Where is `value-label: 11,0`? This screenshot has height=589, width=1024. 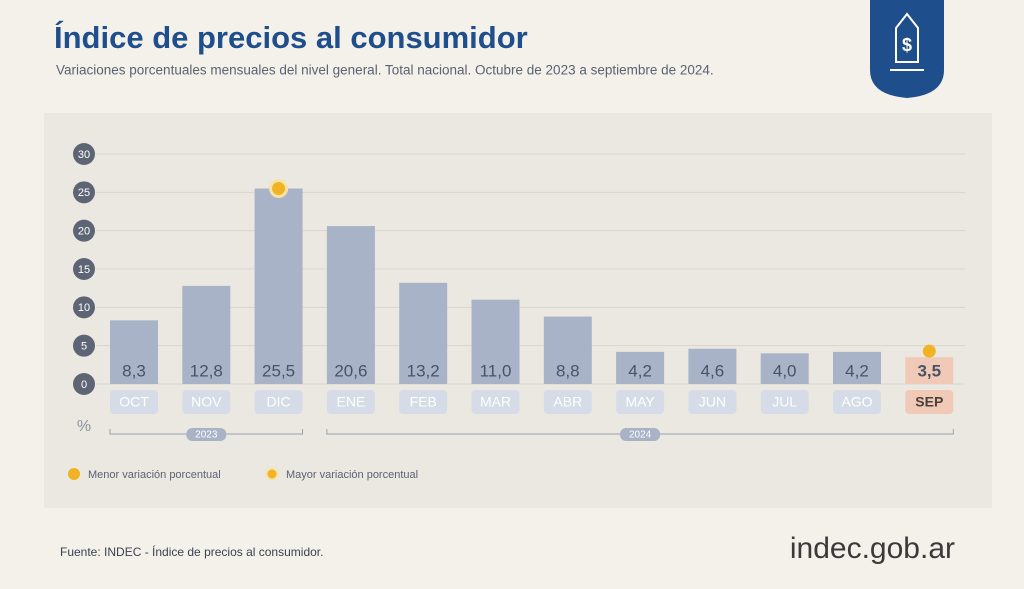
value-label: 11,0 is located at coordinates (496, 370).